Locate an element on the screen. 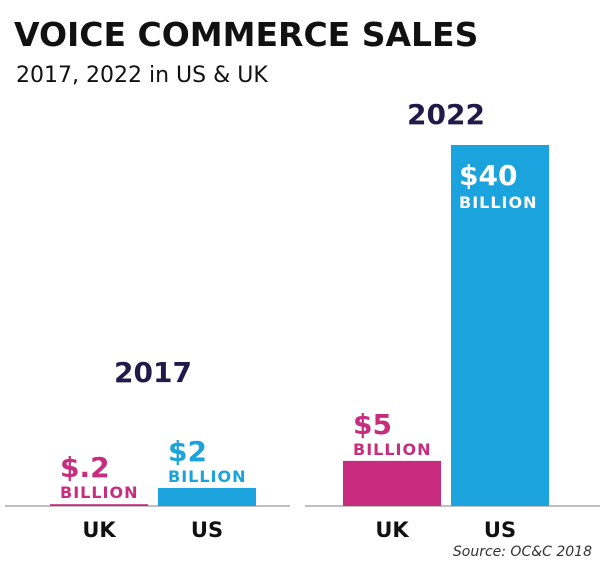 Image resolution: width=600 pixels, height=565 pixels. source-note: Source: OC&C 2018 is located at coordinates (522, 552).